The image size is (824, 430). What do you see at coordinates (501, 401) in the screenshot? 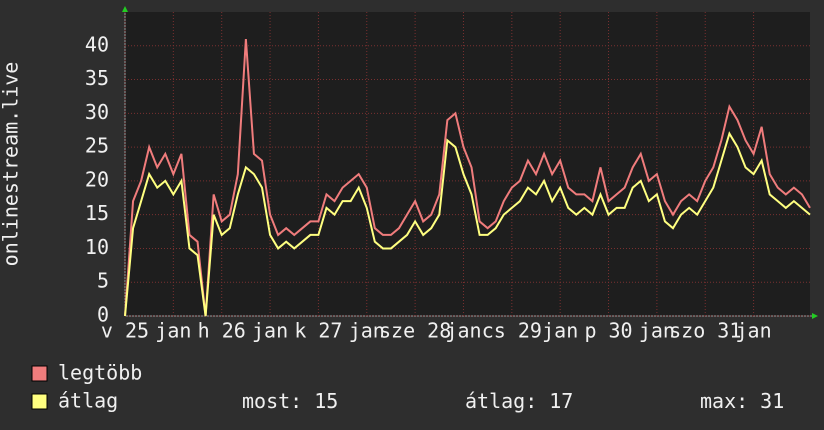
I see `stat-label: átlag:` at bounding box center [501, 401].